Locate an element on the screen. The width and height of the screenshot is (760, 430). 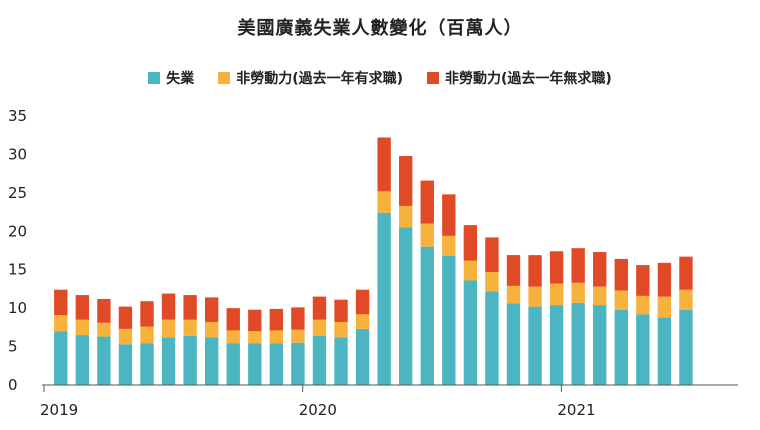
chart-title: 美國廣義失業人數變化（百萬人） is located at coordinates (380, 28).